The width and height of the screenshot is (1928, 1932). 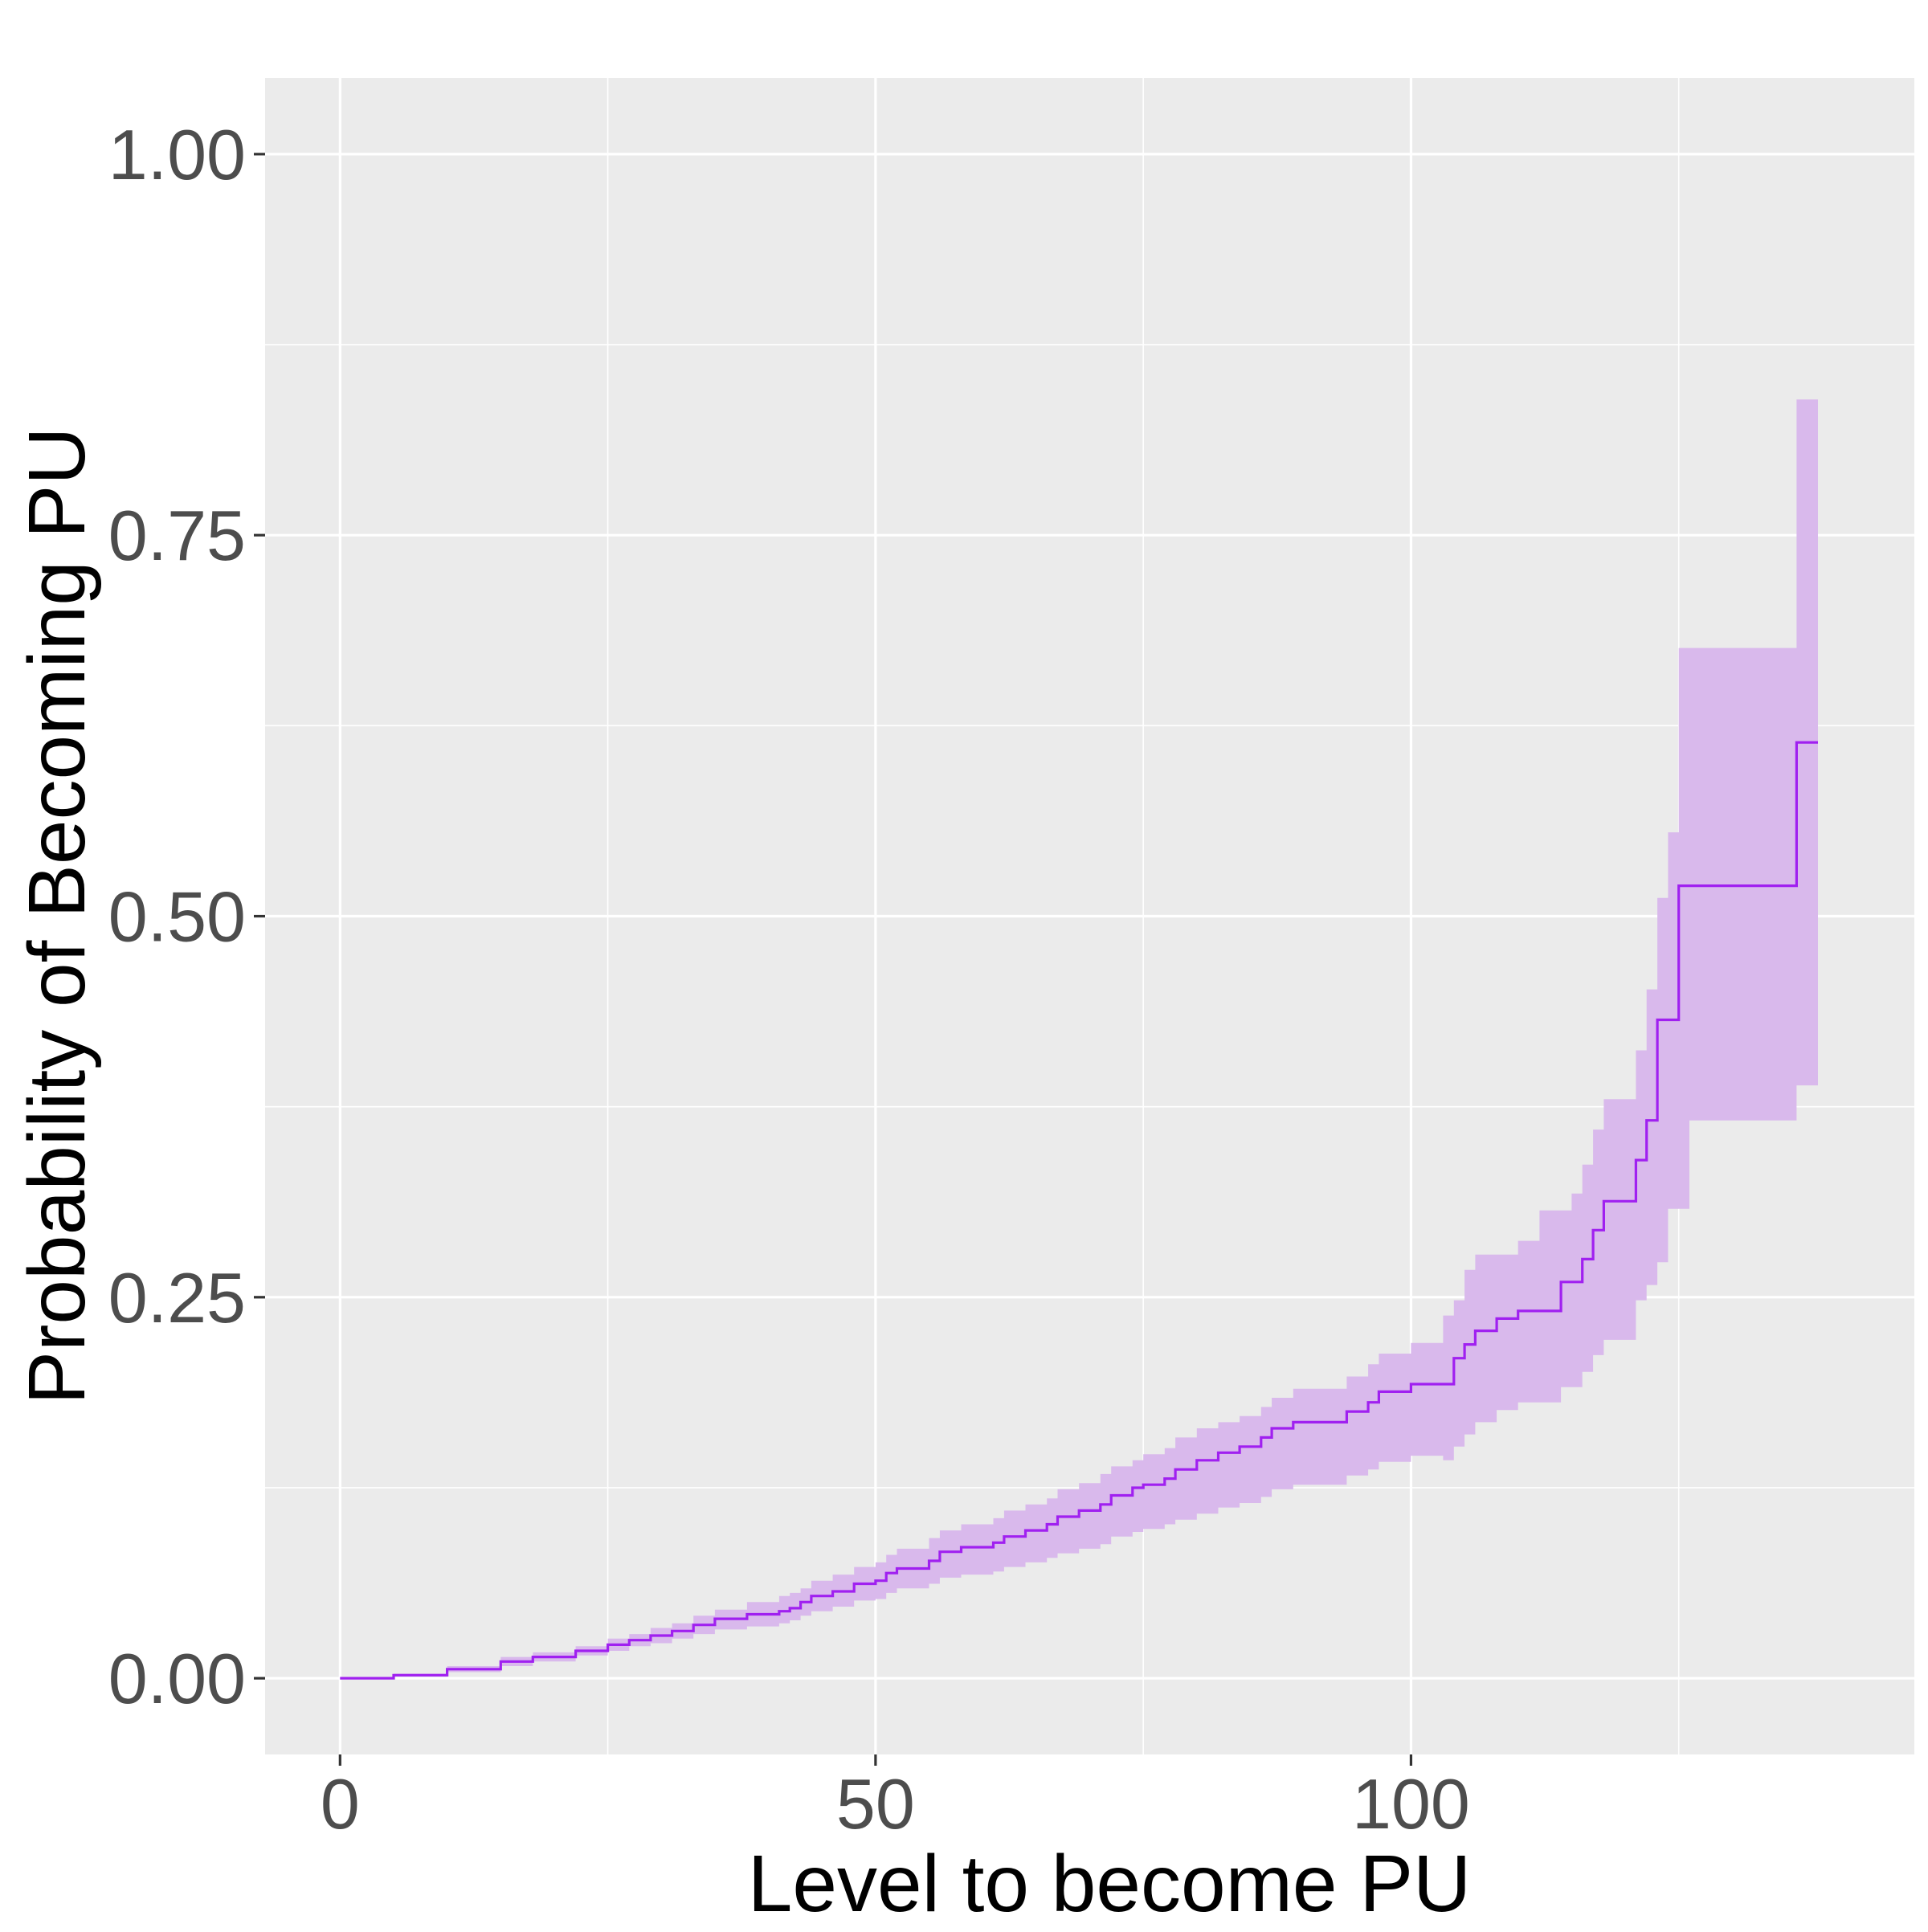 I want to click on y-tick-label: 0.50, so click(x=177, y=917).